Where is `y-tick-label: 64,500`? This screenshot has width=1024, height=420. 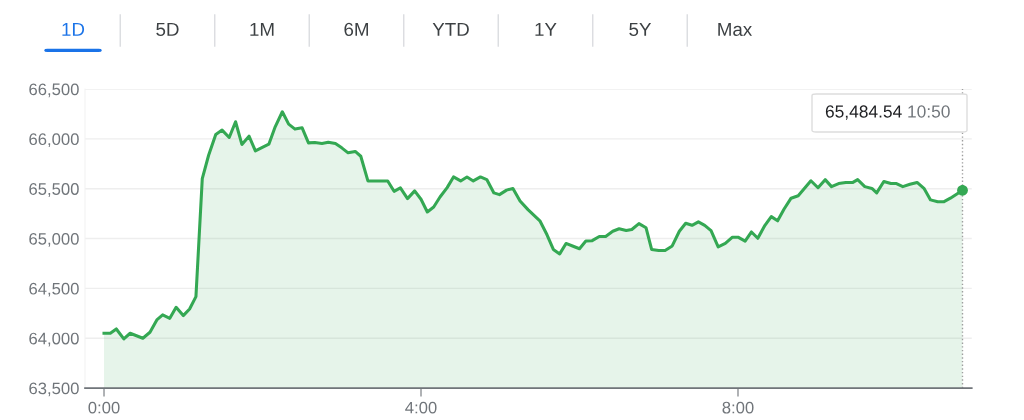
y-tick-label: 64,500 is located at coordinates (54, 289).